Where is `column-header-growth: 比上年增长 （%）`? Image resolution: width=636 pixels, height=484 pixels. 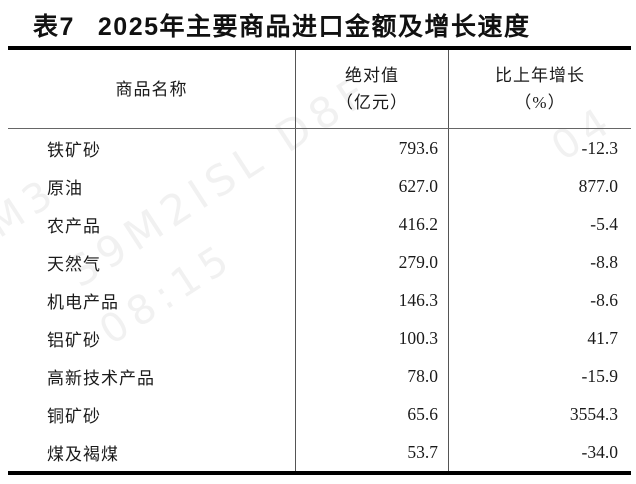
column-header-growth: 比上年增长 （%） is located at coordinates (539, 89).